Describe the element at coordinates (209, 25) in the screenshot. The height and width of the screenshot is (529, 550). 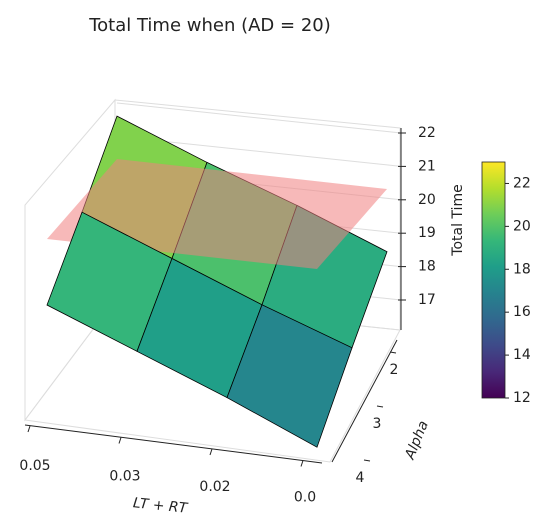
I see `chart-title: Total Time when (AD = 20)` at that location.